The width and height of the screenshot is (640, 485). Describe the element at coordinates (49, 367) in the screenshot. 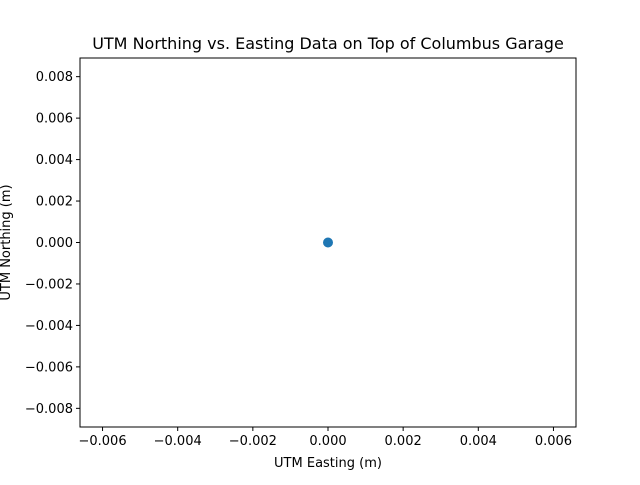

I see `y-tick-label: −0.006` at that location.